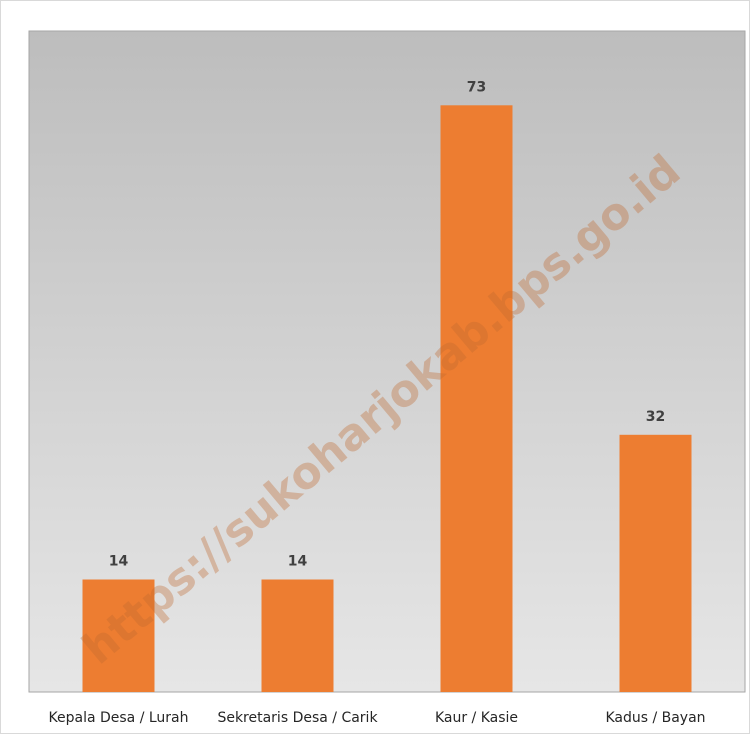 The height and width of the screenshot is (736, 751). I want to click on data-label-1: 14, so click(119, 562).